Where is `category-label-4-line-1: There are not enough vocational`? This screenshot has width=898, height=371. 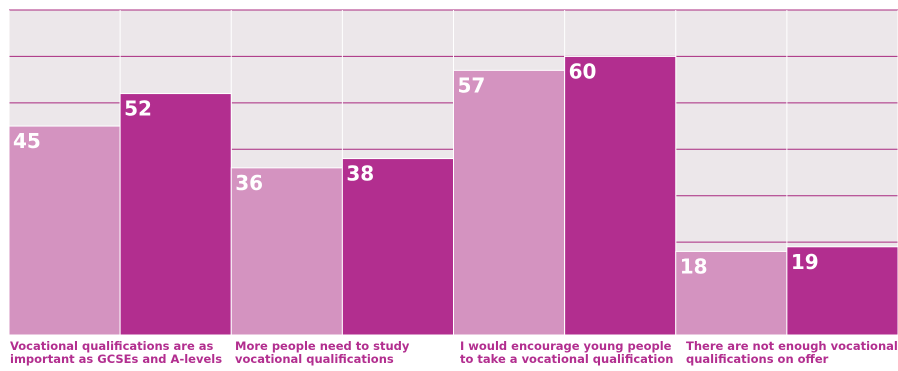
category-label-4-line-1: There are not enough vocational is located at coordinates (792, 346).